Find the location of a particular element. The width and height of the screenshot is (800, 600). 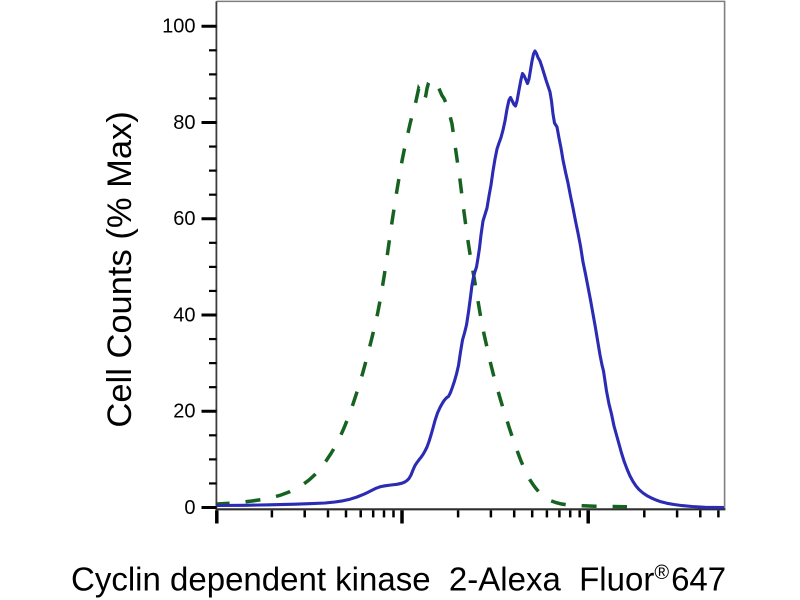

svg-text: 100 is located at coordinates (178, 27).